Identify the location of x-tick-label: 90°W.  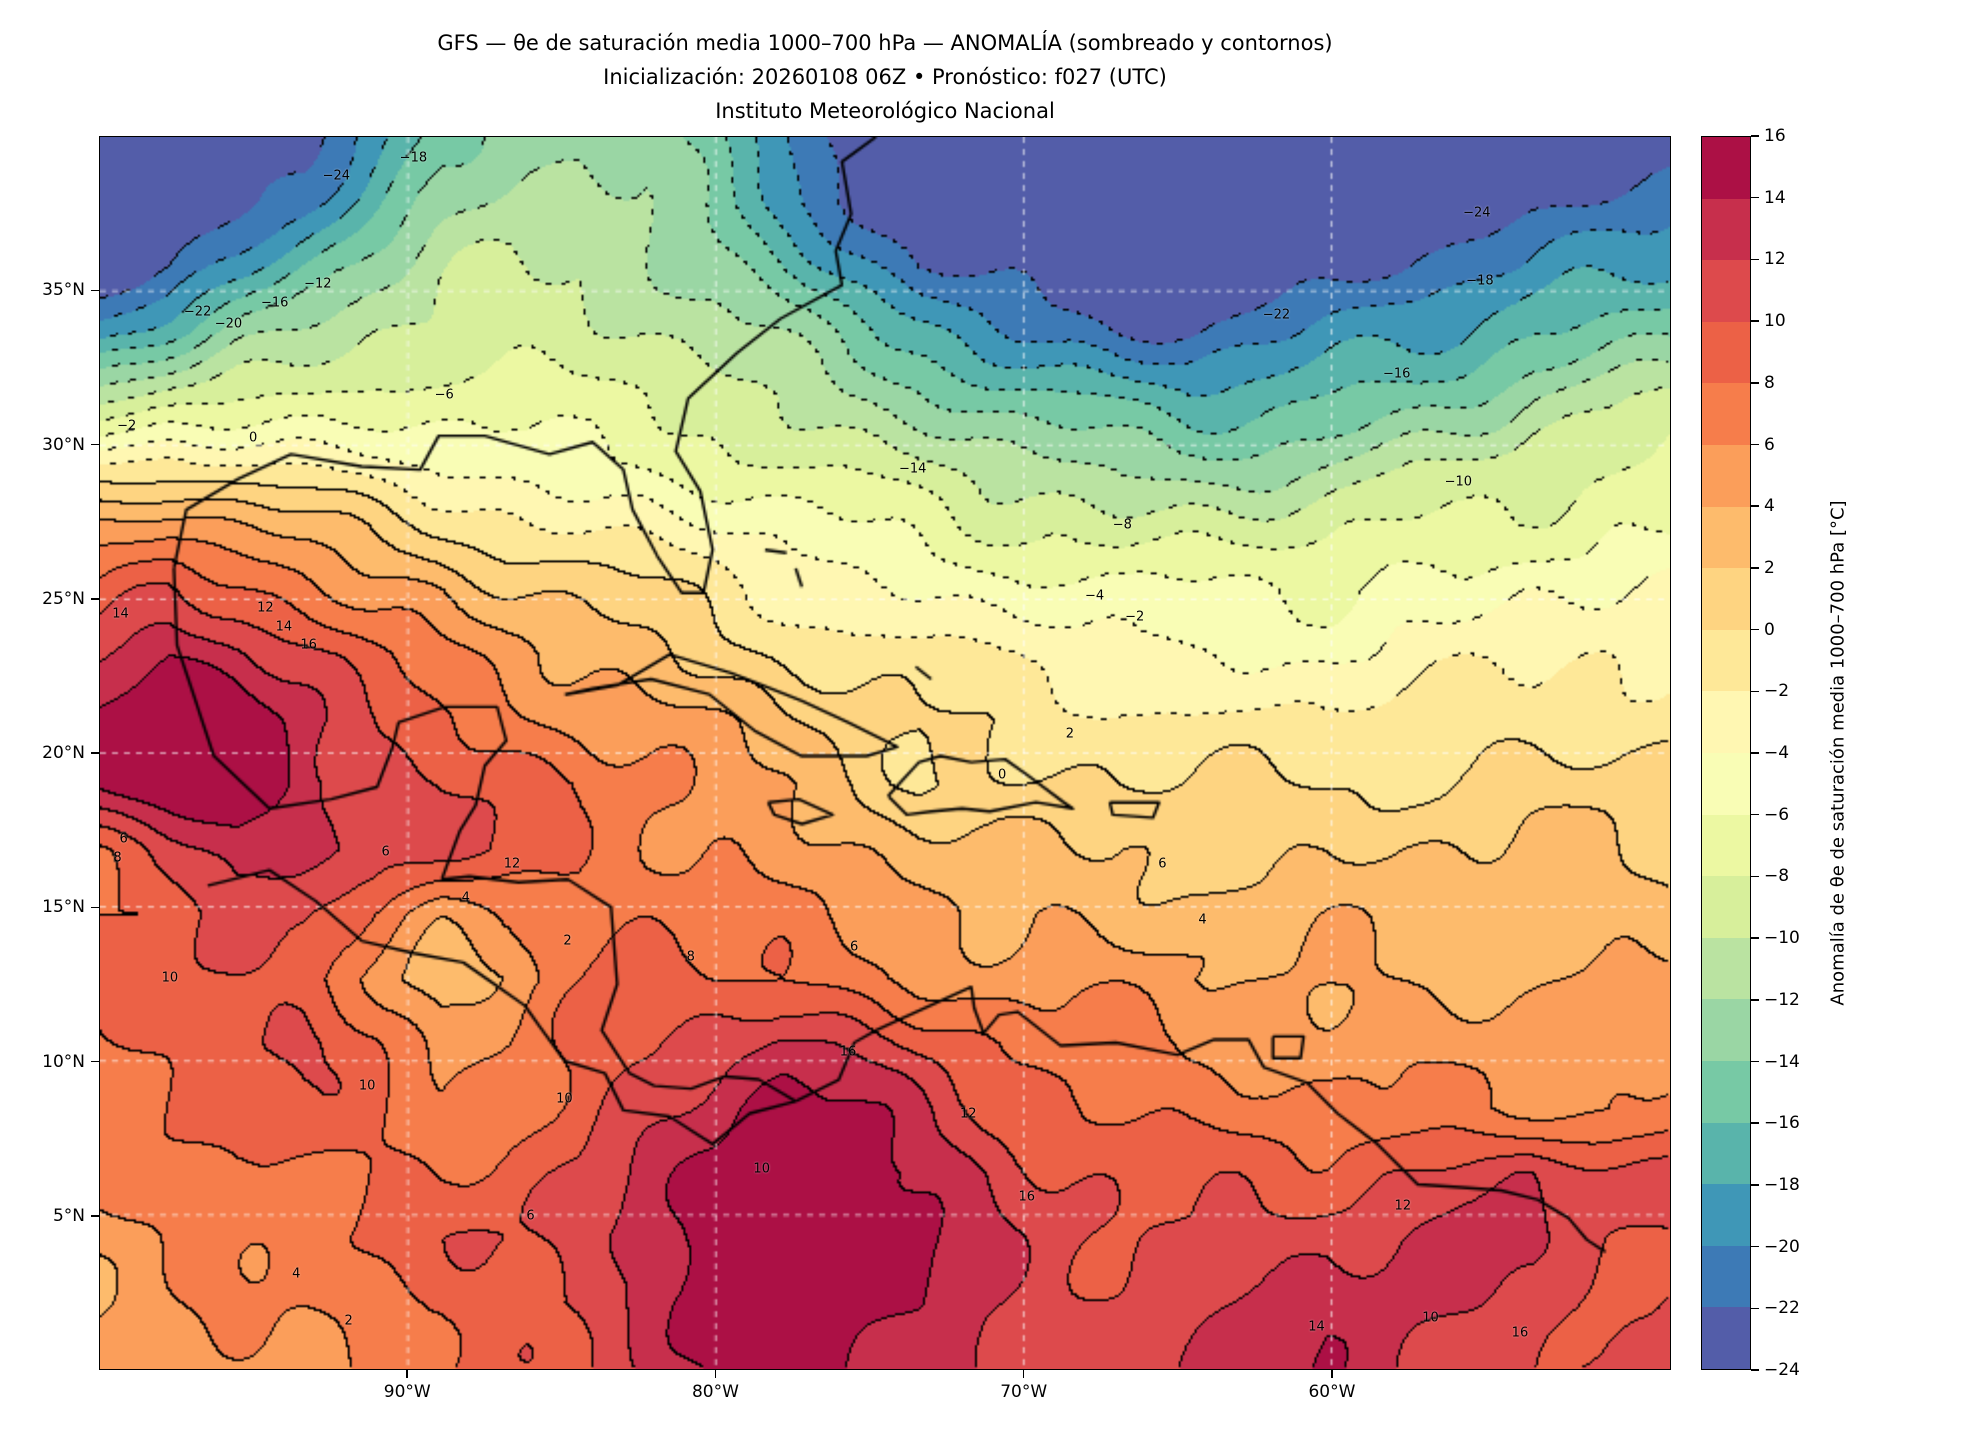
(407, 1392).